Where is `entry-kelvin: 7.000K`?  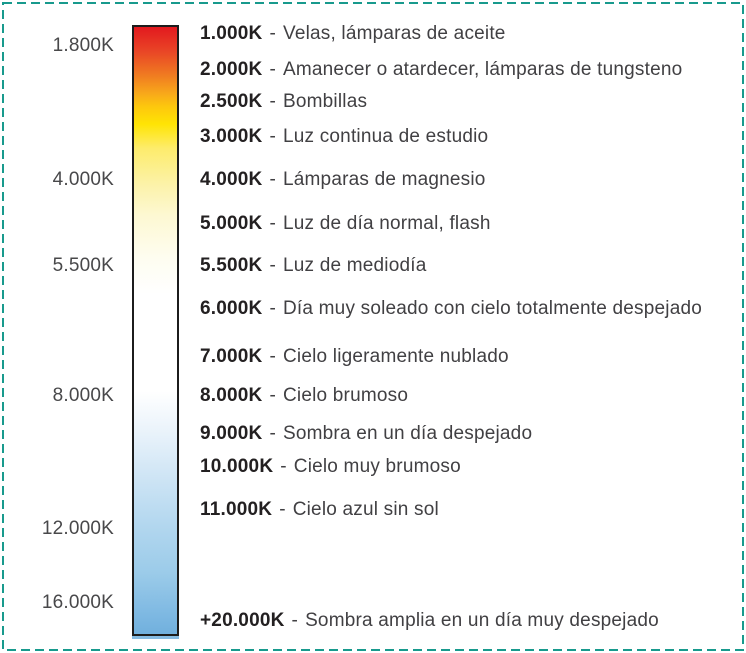
entry-kelvin: 7.000K is located at coordinates (231, 356).